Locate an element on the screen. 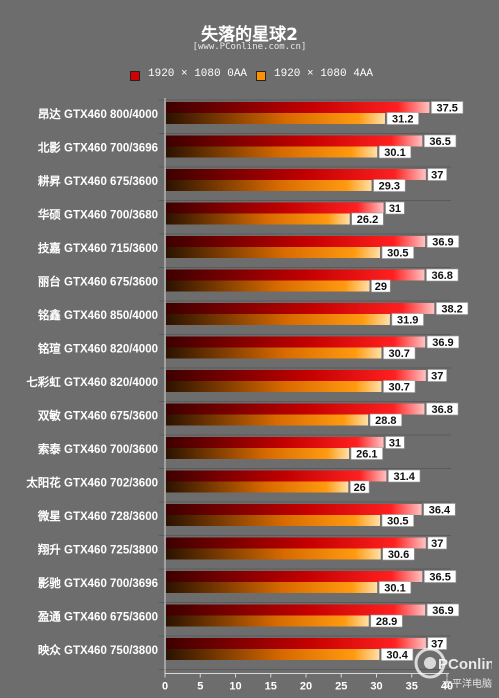 The width and height of the screenshot is (499, 698). data-label-series-1: 28.9 is located at coordinates (386, 622).